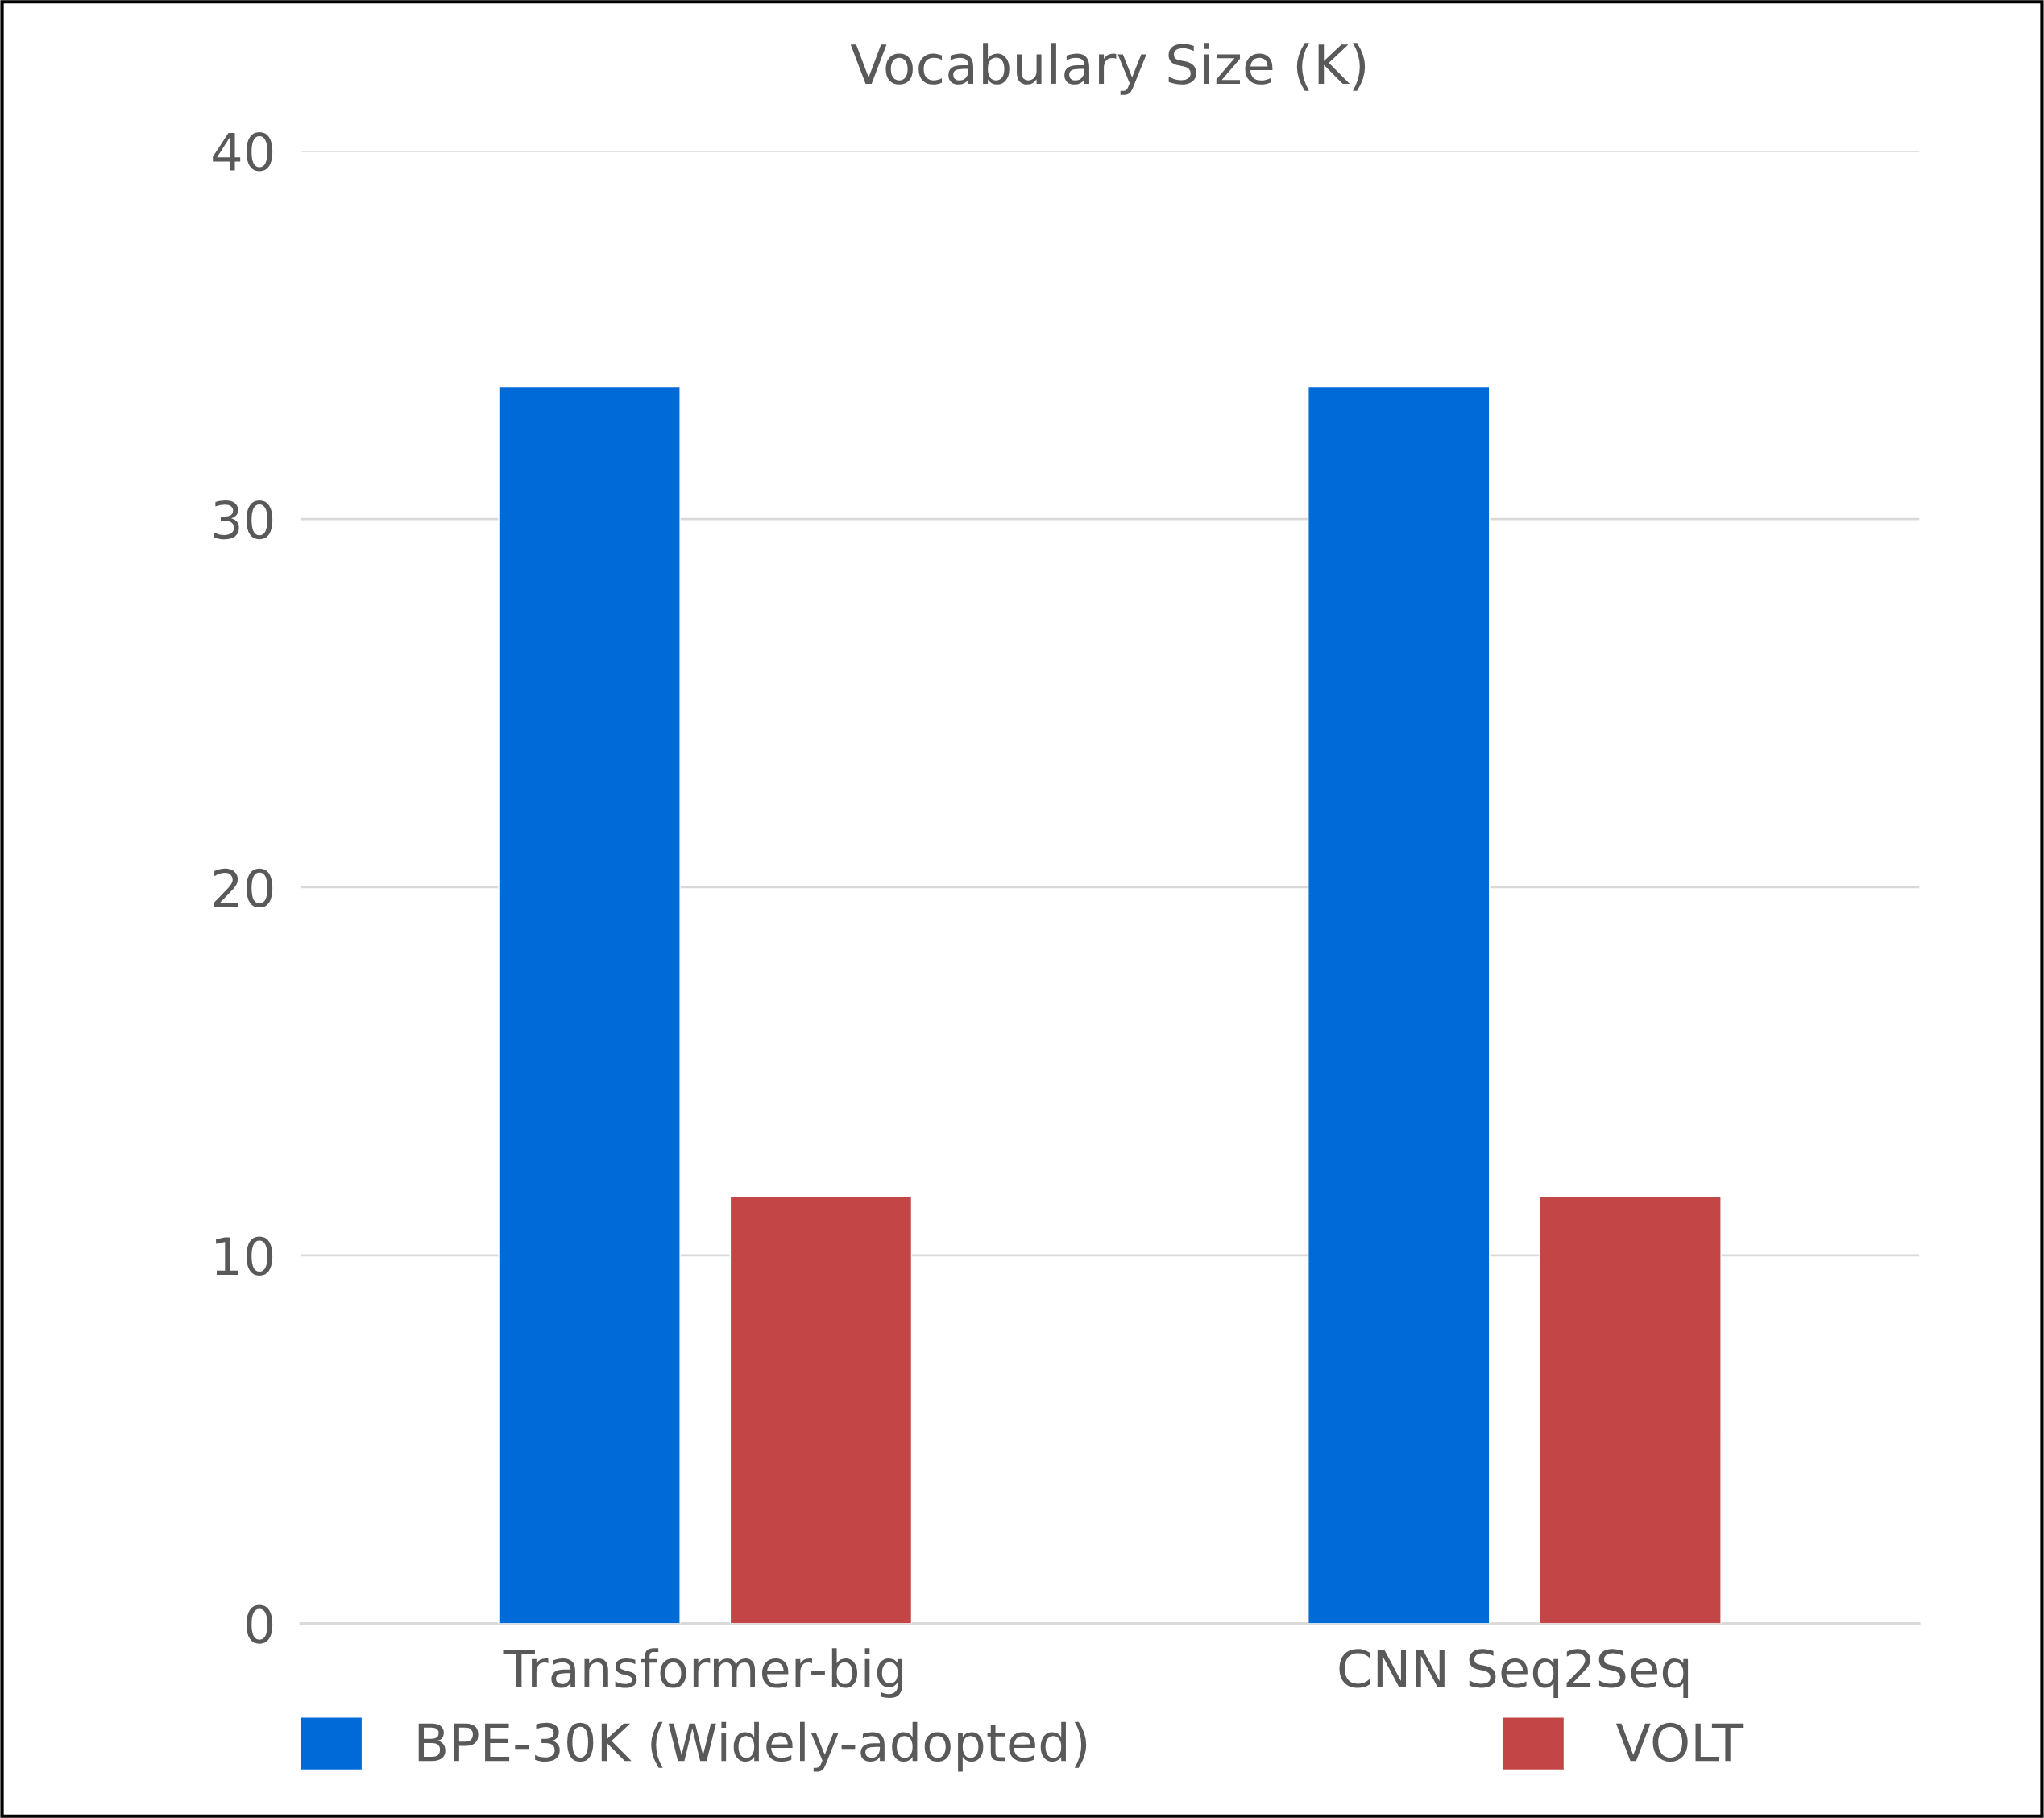 The image size is (2044, 1818). What do you see at coordinates (1679, 1742) in the screenshot?
I see `legend-label: VOLT` at bounding box center [1679, 1742].